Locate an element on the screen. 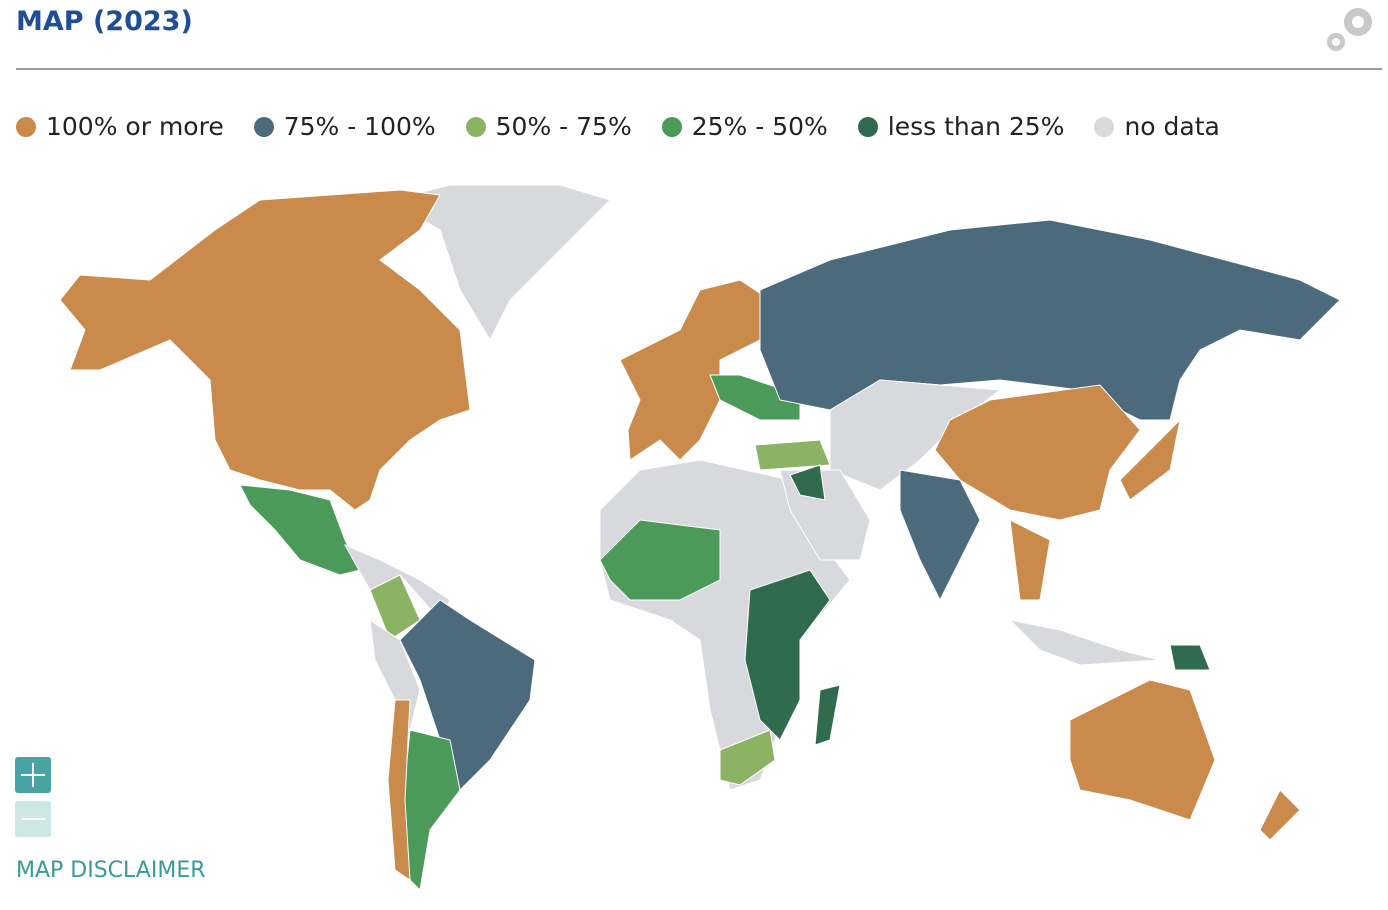 The width and height of the screenshot is (1388, 910). legend-label: 50% - 75% is located at coordinates (563, 126).